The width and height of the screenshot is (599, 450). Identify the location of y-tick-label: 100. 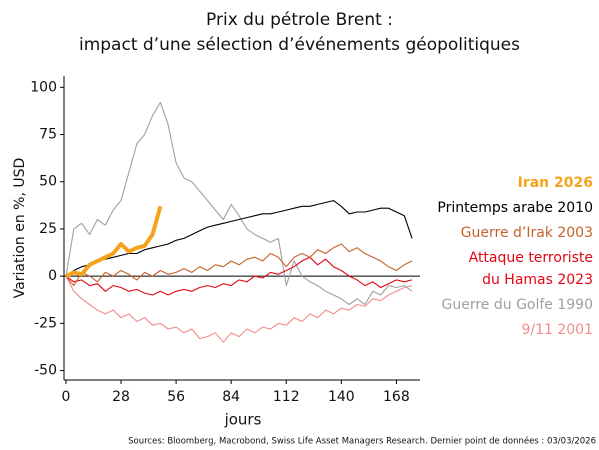
(43, 87).